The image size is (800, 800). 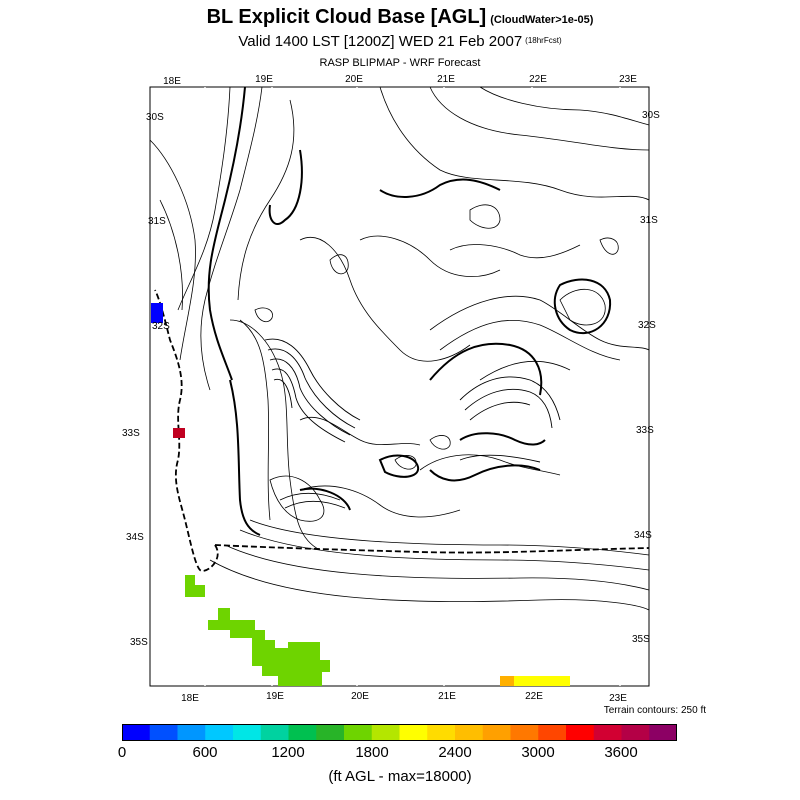 I want to click on colorbar-tick-label: 600, so click(x=205, y=752).